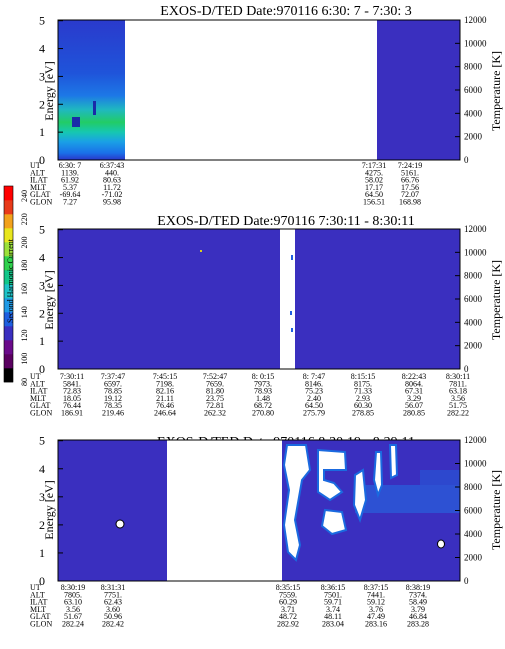 Image resolution: width=505 pixels, height=649 pixels. What do you see at coordinates (285, 11) in the screenshot?
I see `panel-1-title: EXOS-D/TED Date:970116 6:30: 7 - 7:30: 3` at bounding box center [285, 11].